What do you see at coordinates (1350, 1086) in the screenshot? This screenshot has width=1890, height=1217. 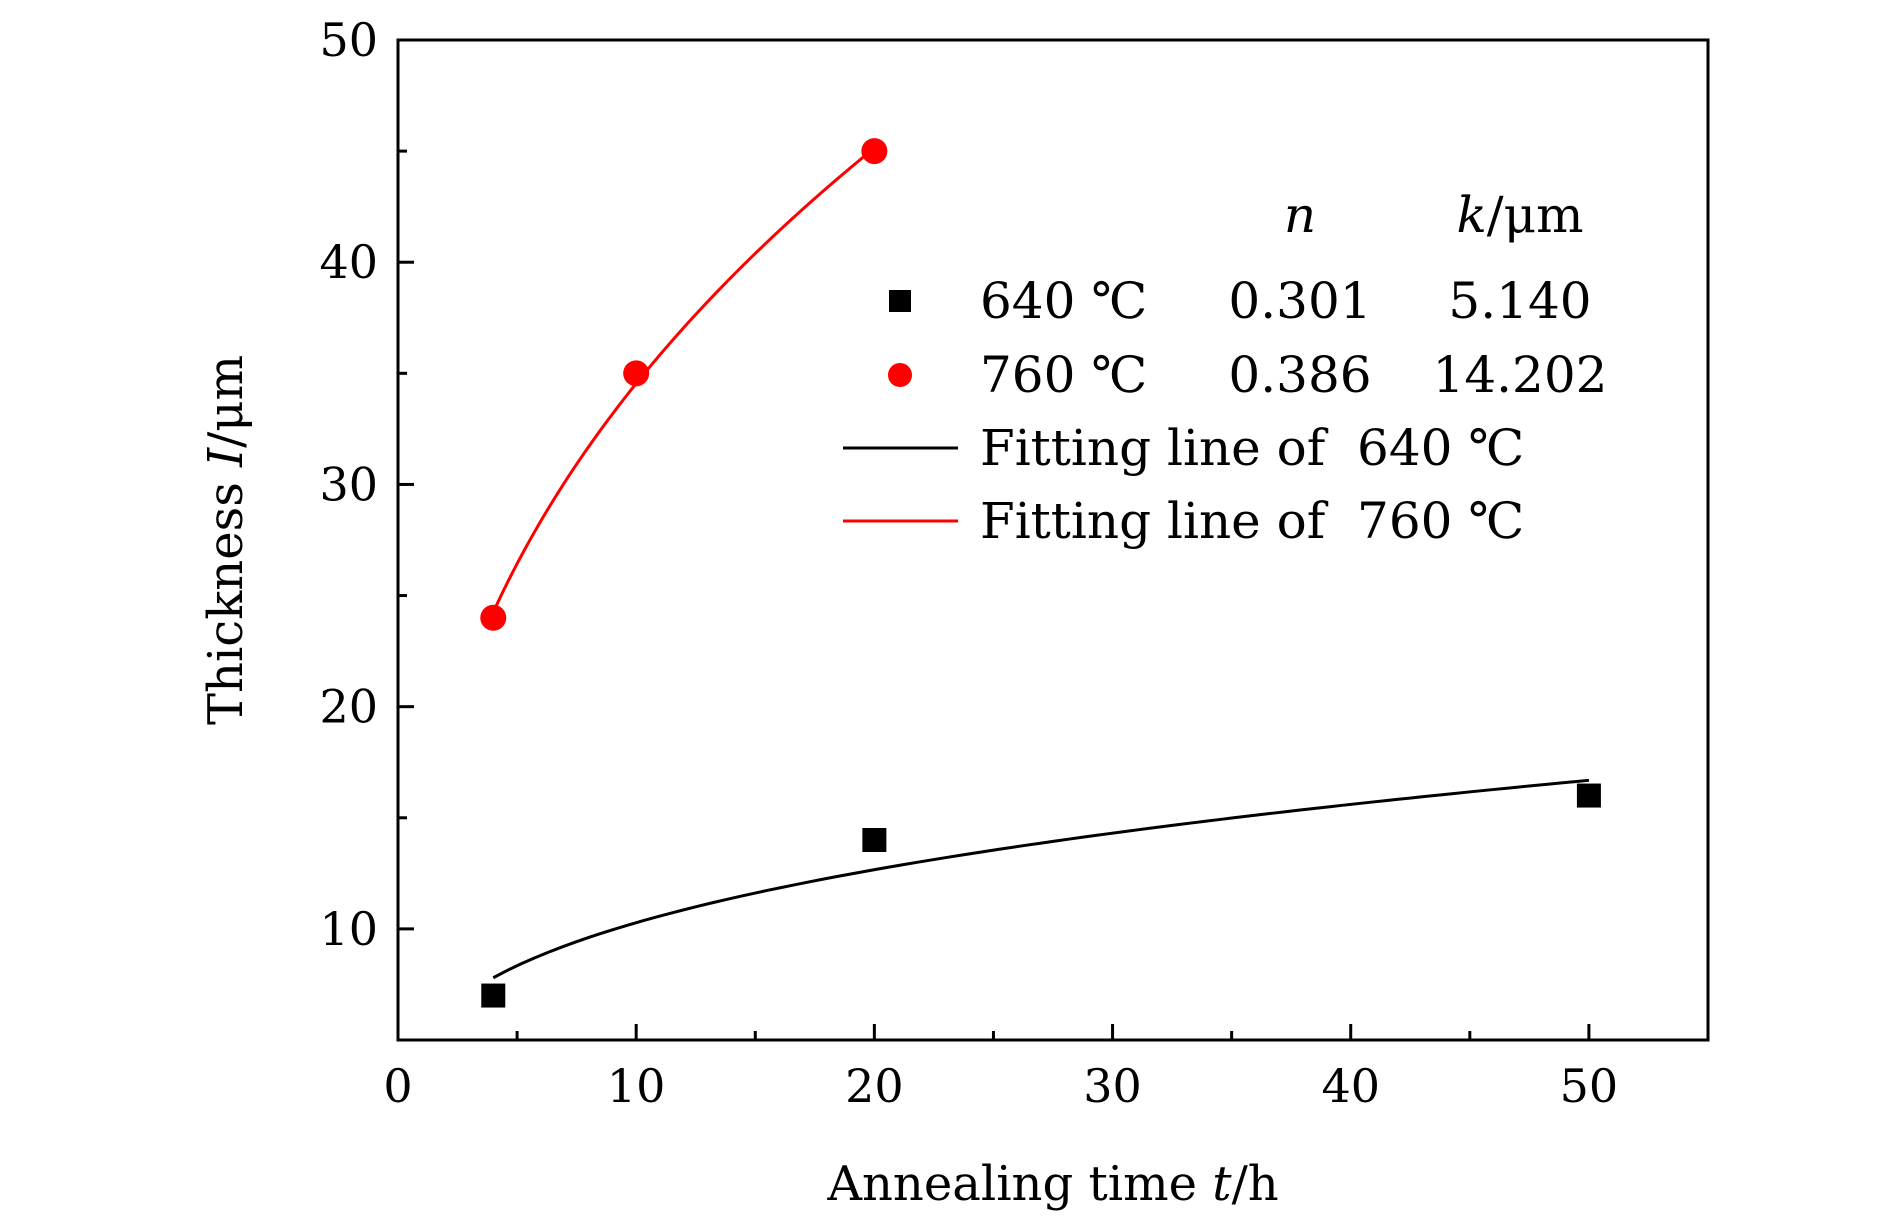 I see `x-tick-label-40: 40` at bounding box center [1350, 1086].